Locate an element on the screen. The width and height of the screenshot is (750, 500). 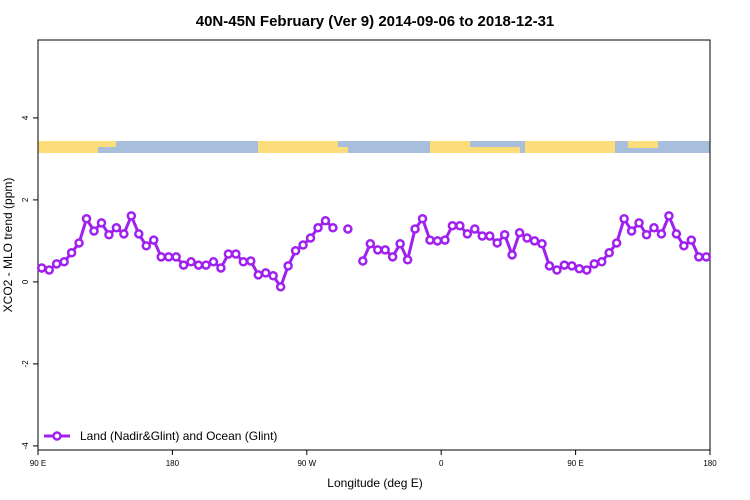
legend-label: Land (Nadir&Glint) and Ocean (Glint) is located at coordinates (178, 436).